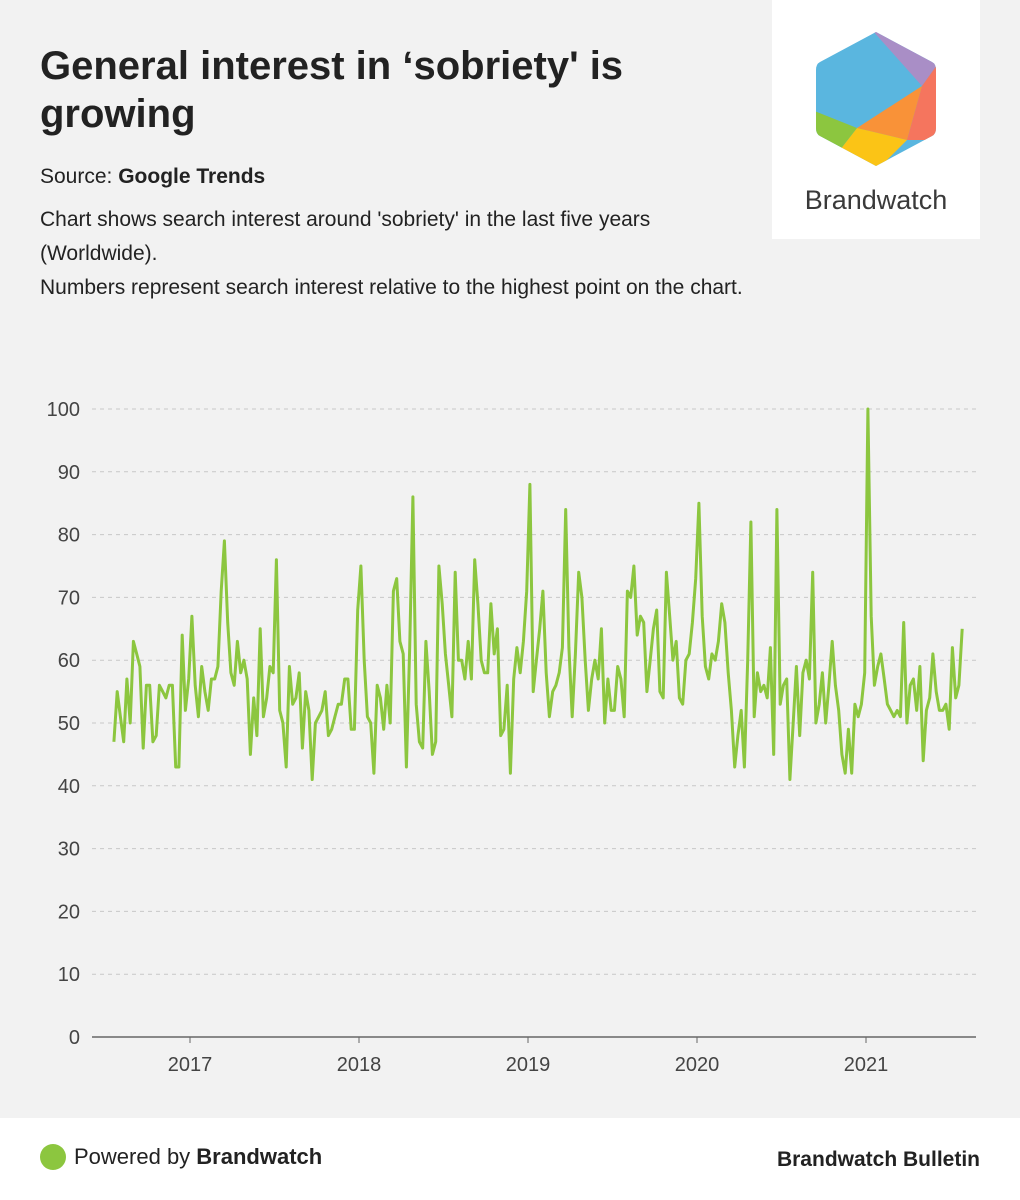 Image resolution: width=1020 pixels, height=1200 pixels. I want to click on powered-by-prefix: Powered by, so click(135, 1156).